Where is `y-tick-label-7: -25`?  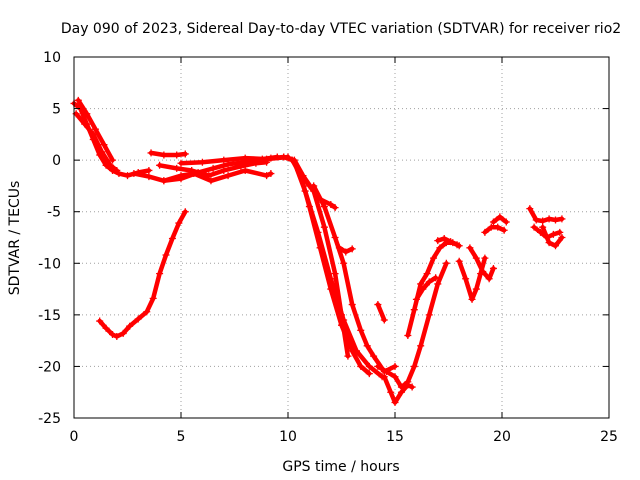
y-tick-label-7: -25 is located at coordinates (49, 419).